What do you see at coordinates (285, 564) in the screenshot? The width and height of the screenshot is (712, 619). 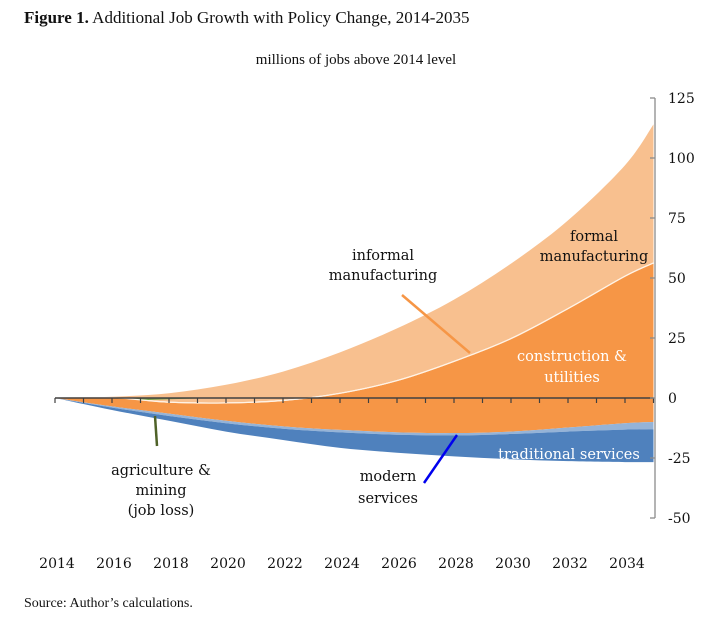 I see `x-tick-label: 2022` at bounding box center [285, 564].